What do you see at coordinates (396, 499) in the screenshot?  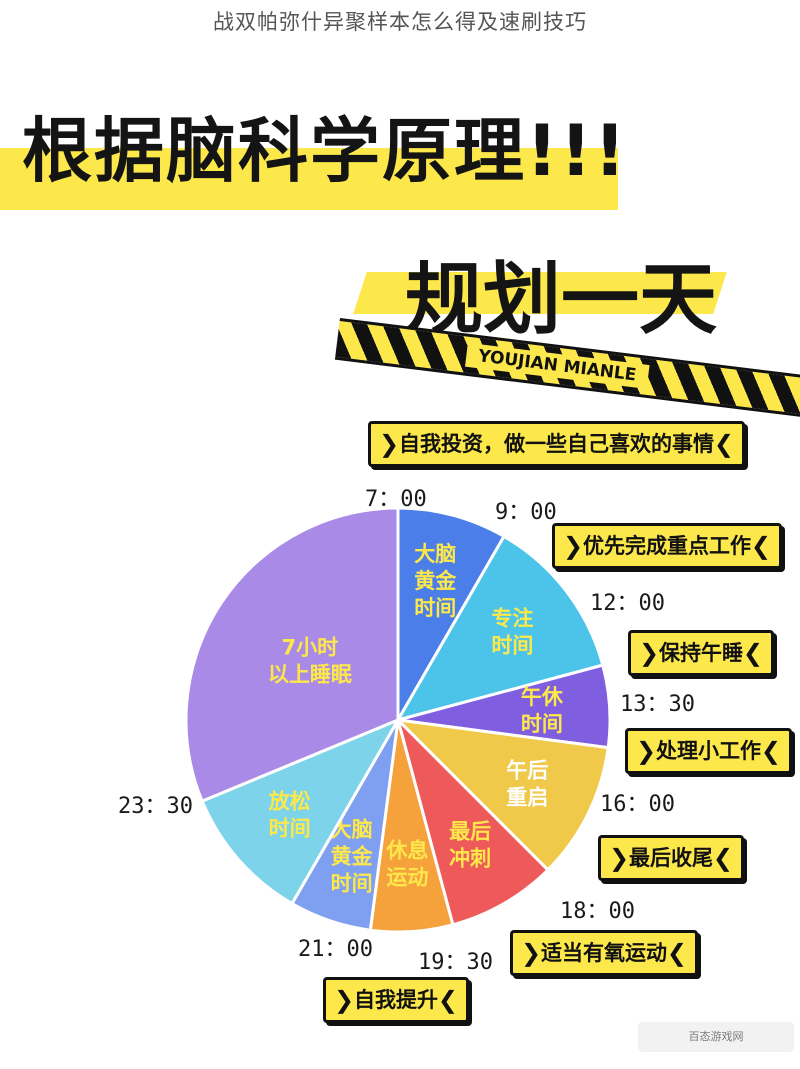 I see `time-label-0700: 7：00` at bounding box center [396, 499].